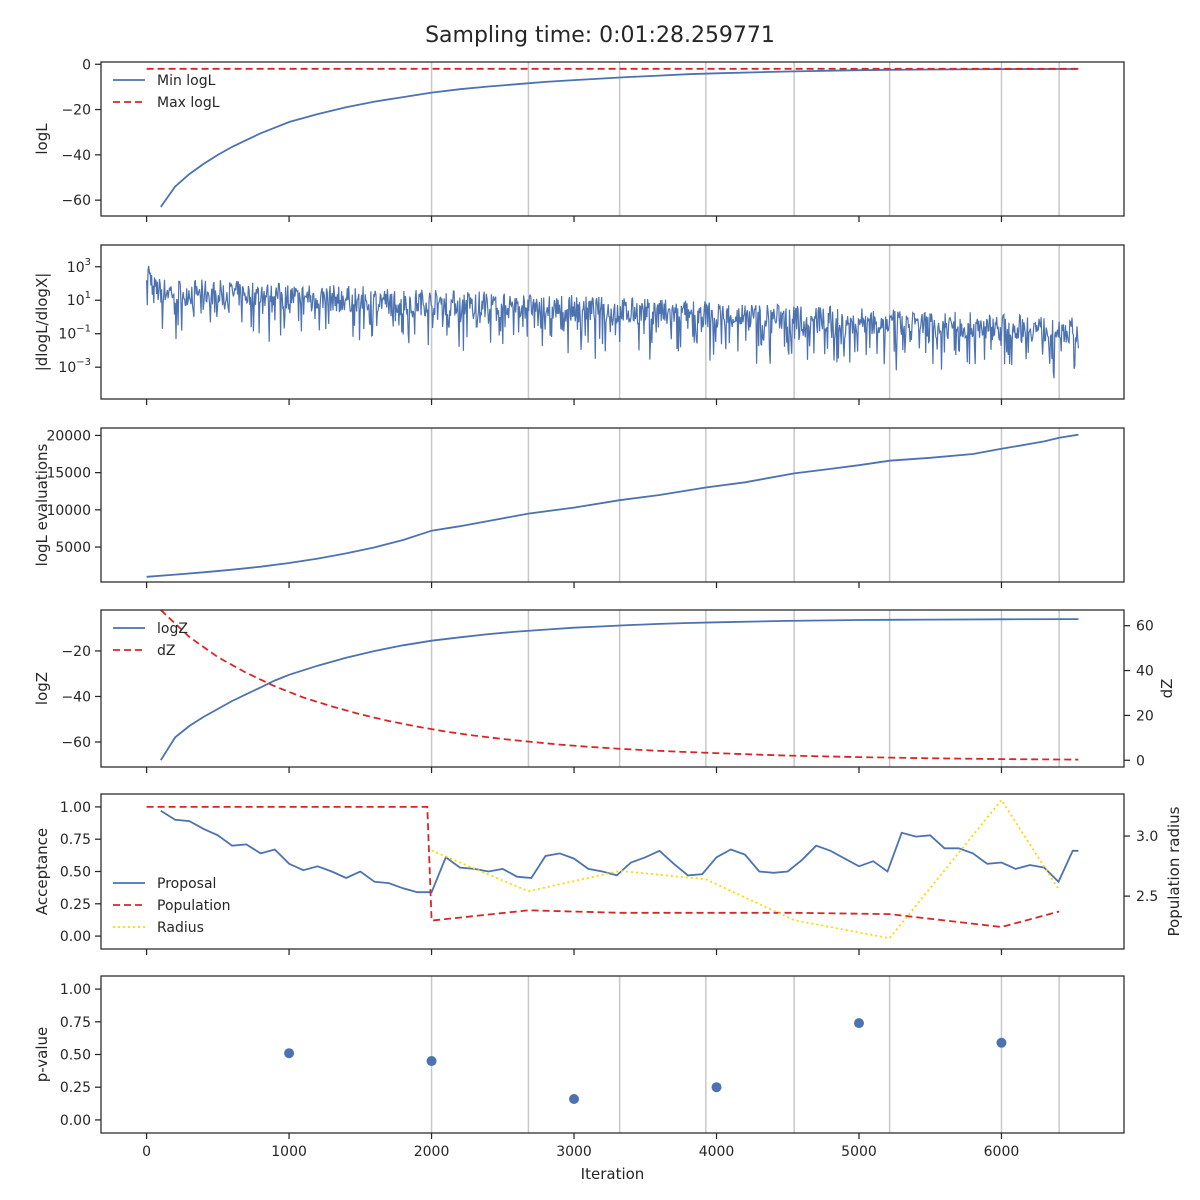 This screenshot has width=1200, height=1200. I want to click on series-line-population, so click(603, 867).